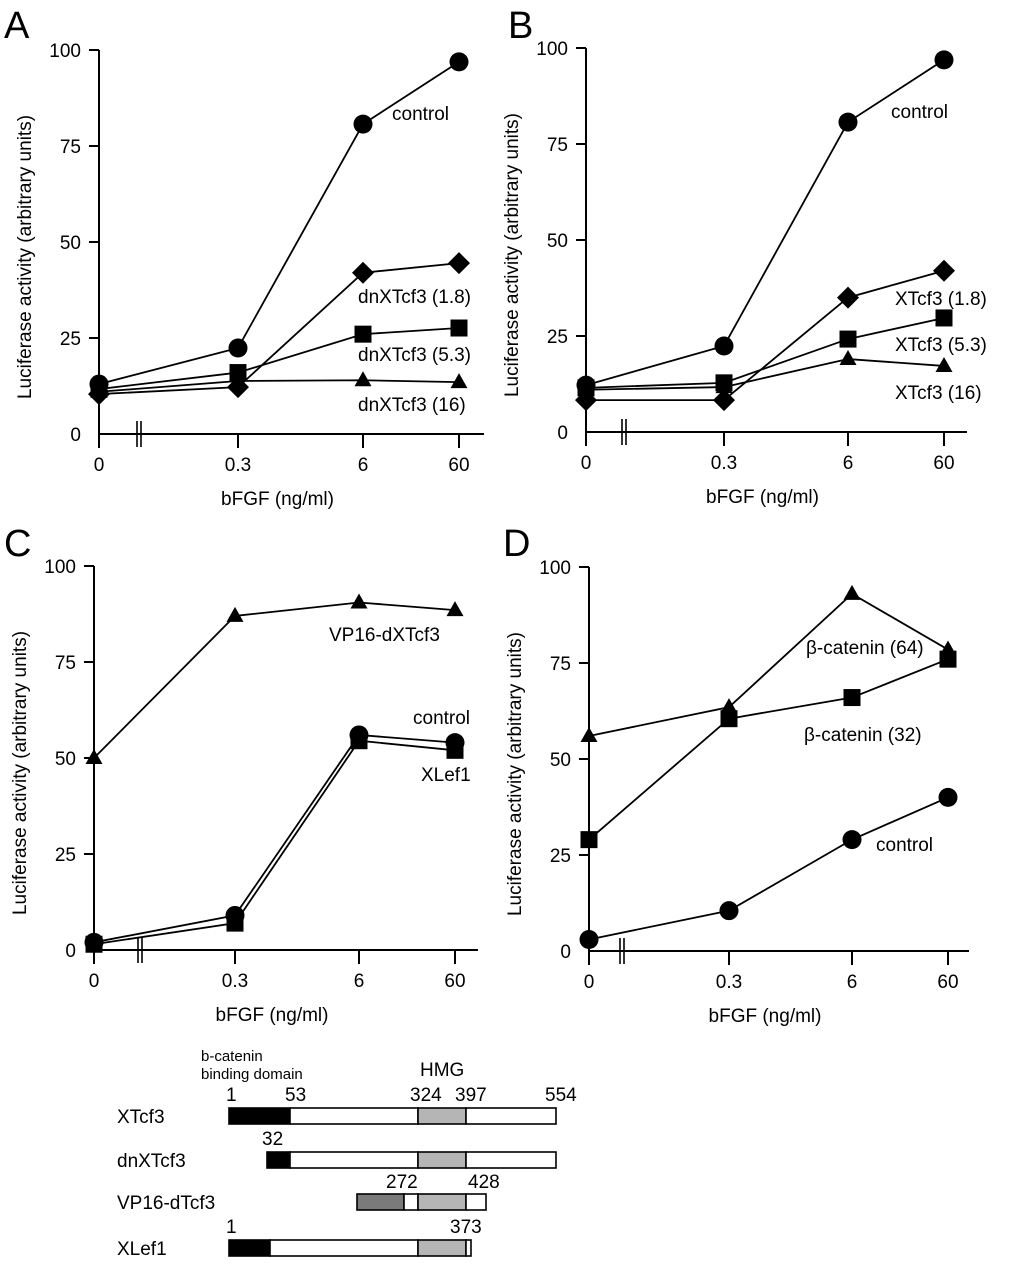 This screenshot has width=1026, height=1280. What do you see at coordinates (904, 845) in the screenshot?
I see `series-label: control` at bounding box center [904, 845].